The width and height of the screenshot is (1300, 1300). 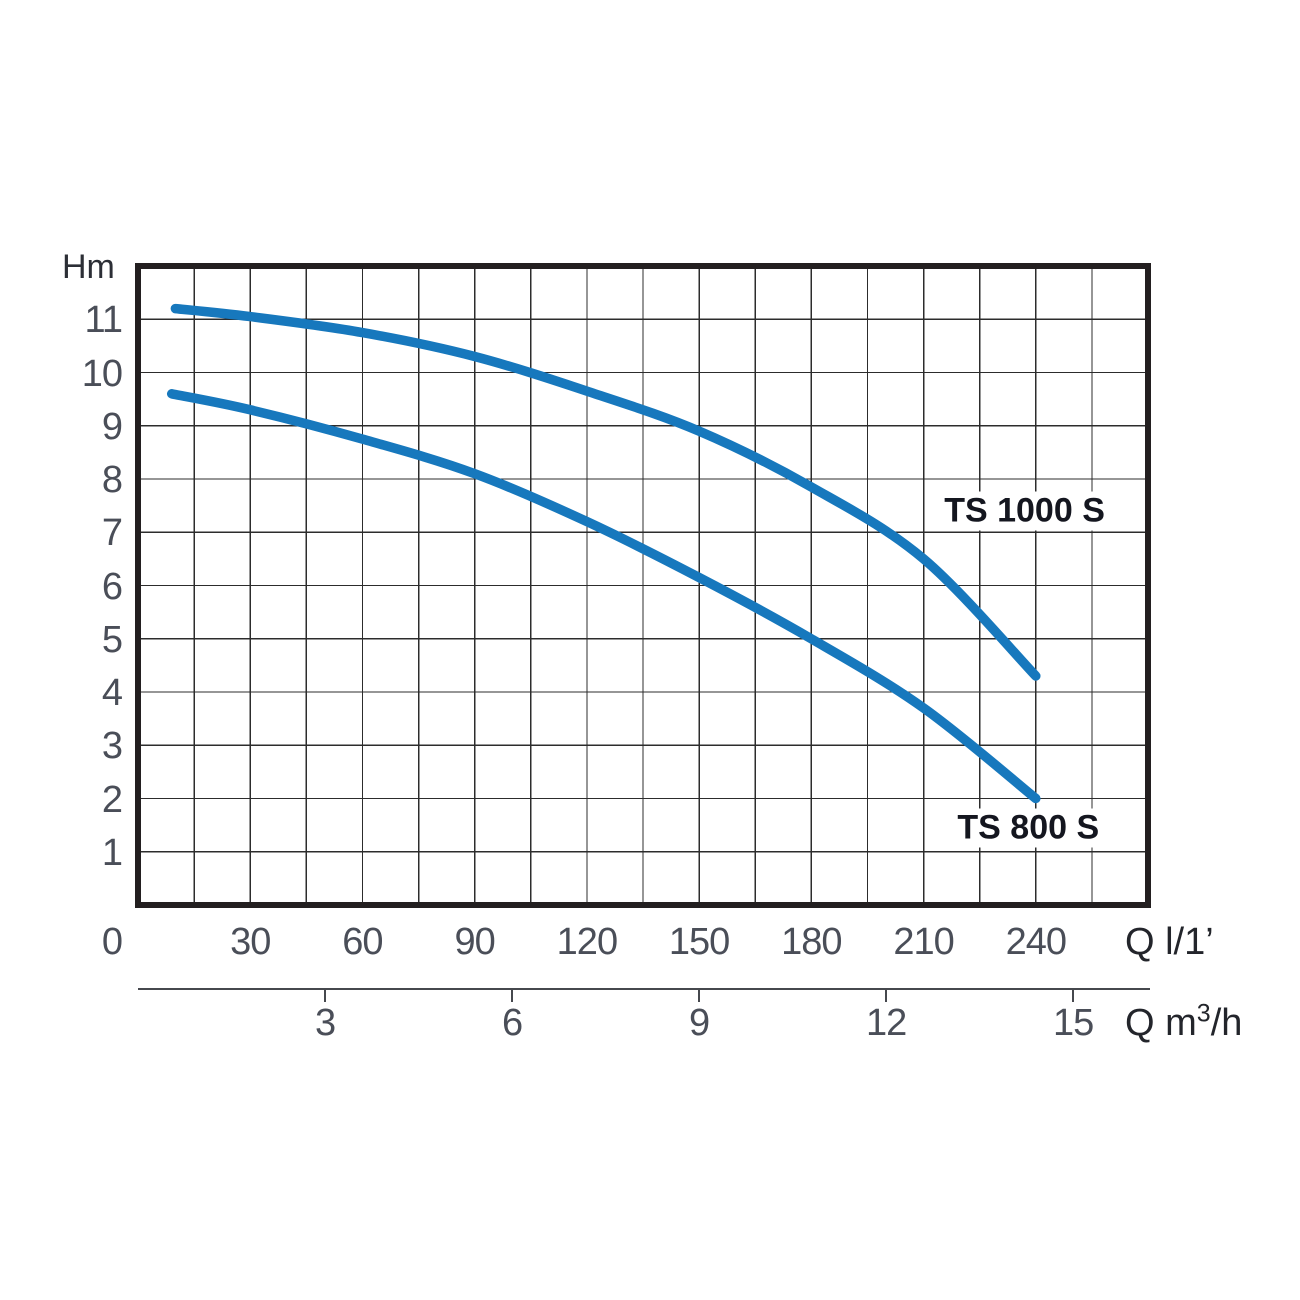 I want to click on flow-m3h-suffix: /h, so click(x=1226, y=1023).